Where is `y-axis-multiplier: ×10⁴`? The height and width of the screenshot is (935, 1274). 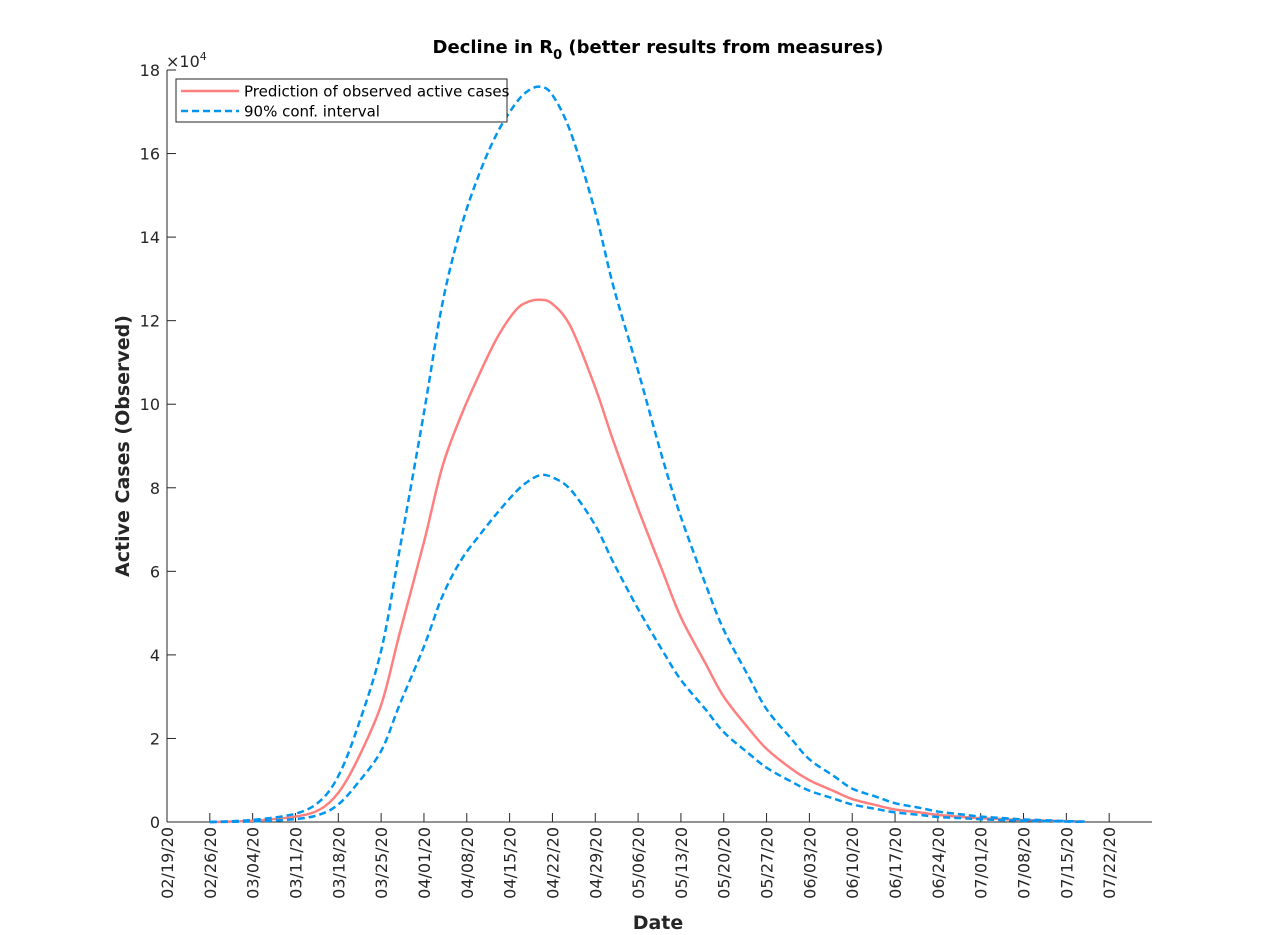 y-axis-multiplier: ×10⁴ is located at coordinates (186, 60).